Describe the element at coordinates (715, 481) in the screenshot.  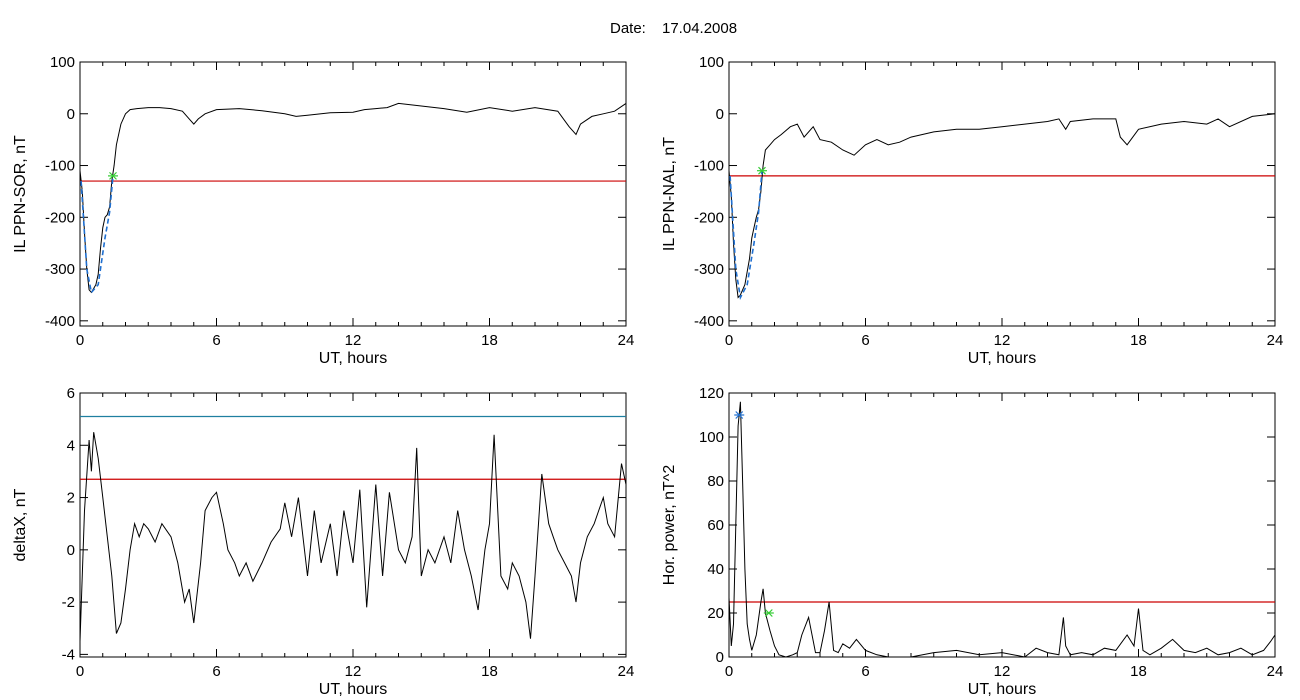
I see `y-tick-label: 80` at that location.